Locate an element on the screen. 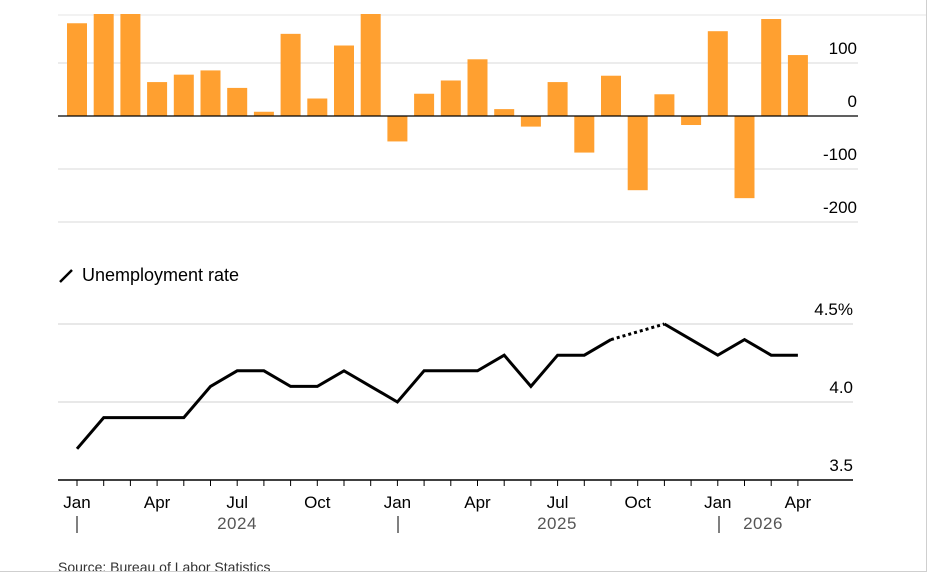 The image size is (927, 575). line-y-tick-label: 4.5% is located at coordinates (833, 309).